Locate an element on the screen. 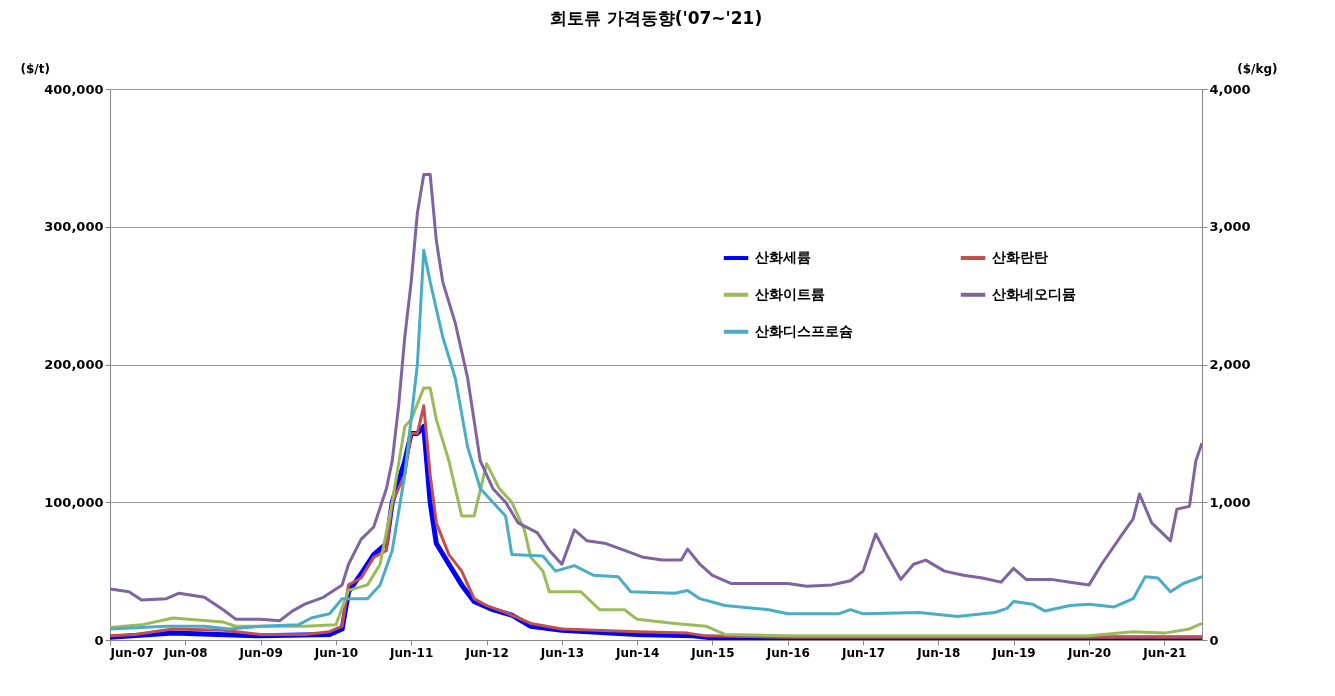 The height and width of the screenshot is (696, 1335). legend-label: 산화디스프로슘 is located at coordinates (803, 330).